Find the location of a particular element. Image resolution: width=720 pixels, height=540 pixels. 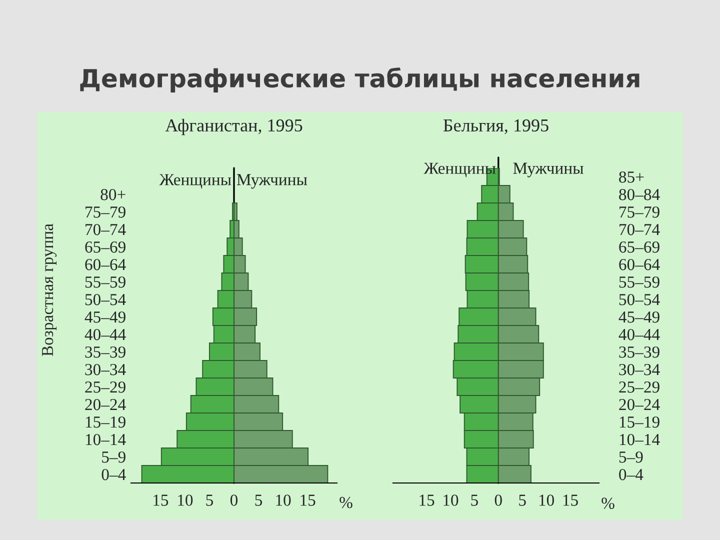

chart-title: Бельгия, 1995 is located at coordinates (495, 126).